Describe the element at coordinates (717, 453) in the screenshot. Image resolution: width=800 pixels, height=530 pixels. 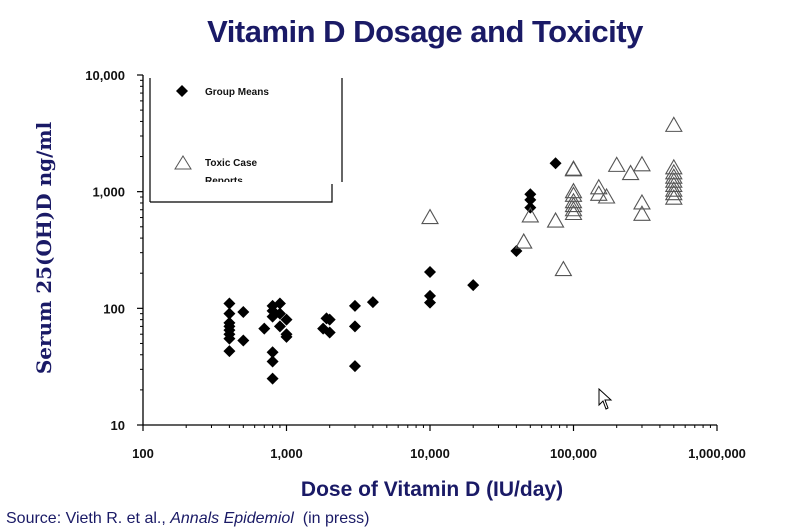
I see `x-tick-label: 1,000,000` at that location.